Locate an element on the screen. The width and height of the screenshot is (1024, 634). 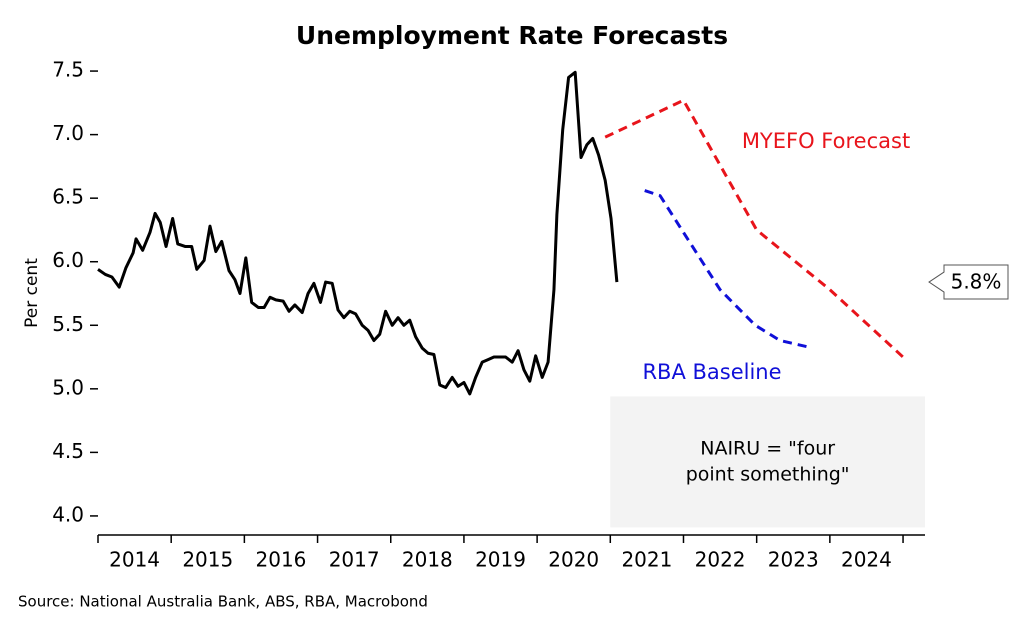
band-label: point something" is located at coordinates (768, 474).